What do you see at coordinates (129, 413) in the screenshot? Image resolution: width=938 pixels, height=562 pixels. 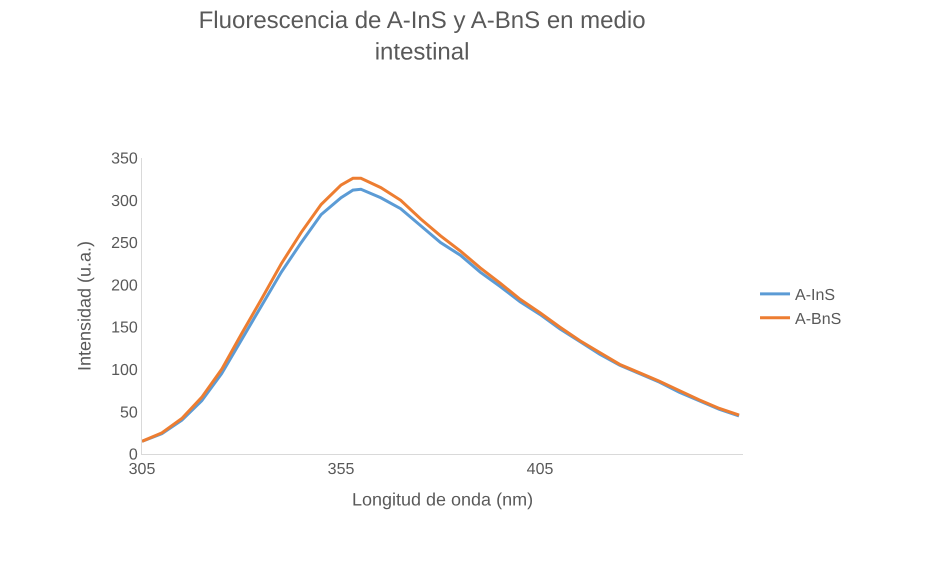 I see `y-tick-label: 50` at bounding box center [129, 413].